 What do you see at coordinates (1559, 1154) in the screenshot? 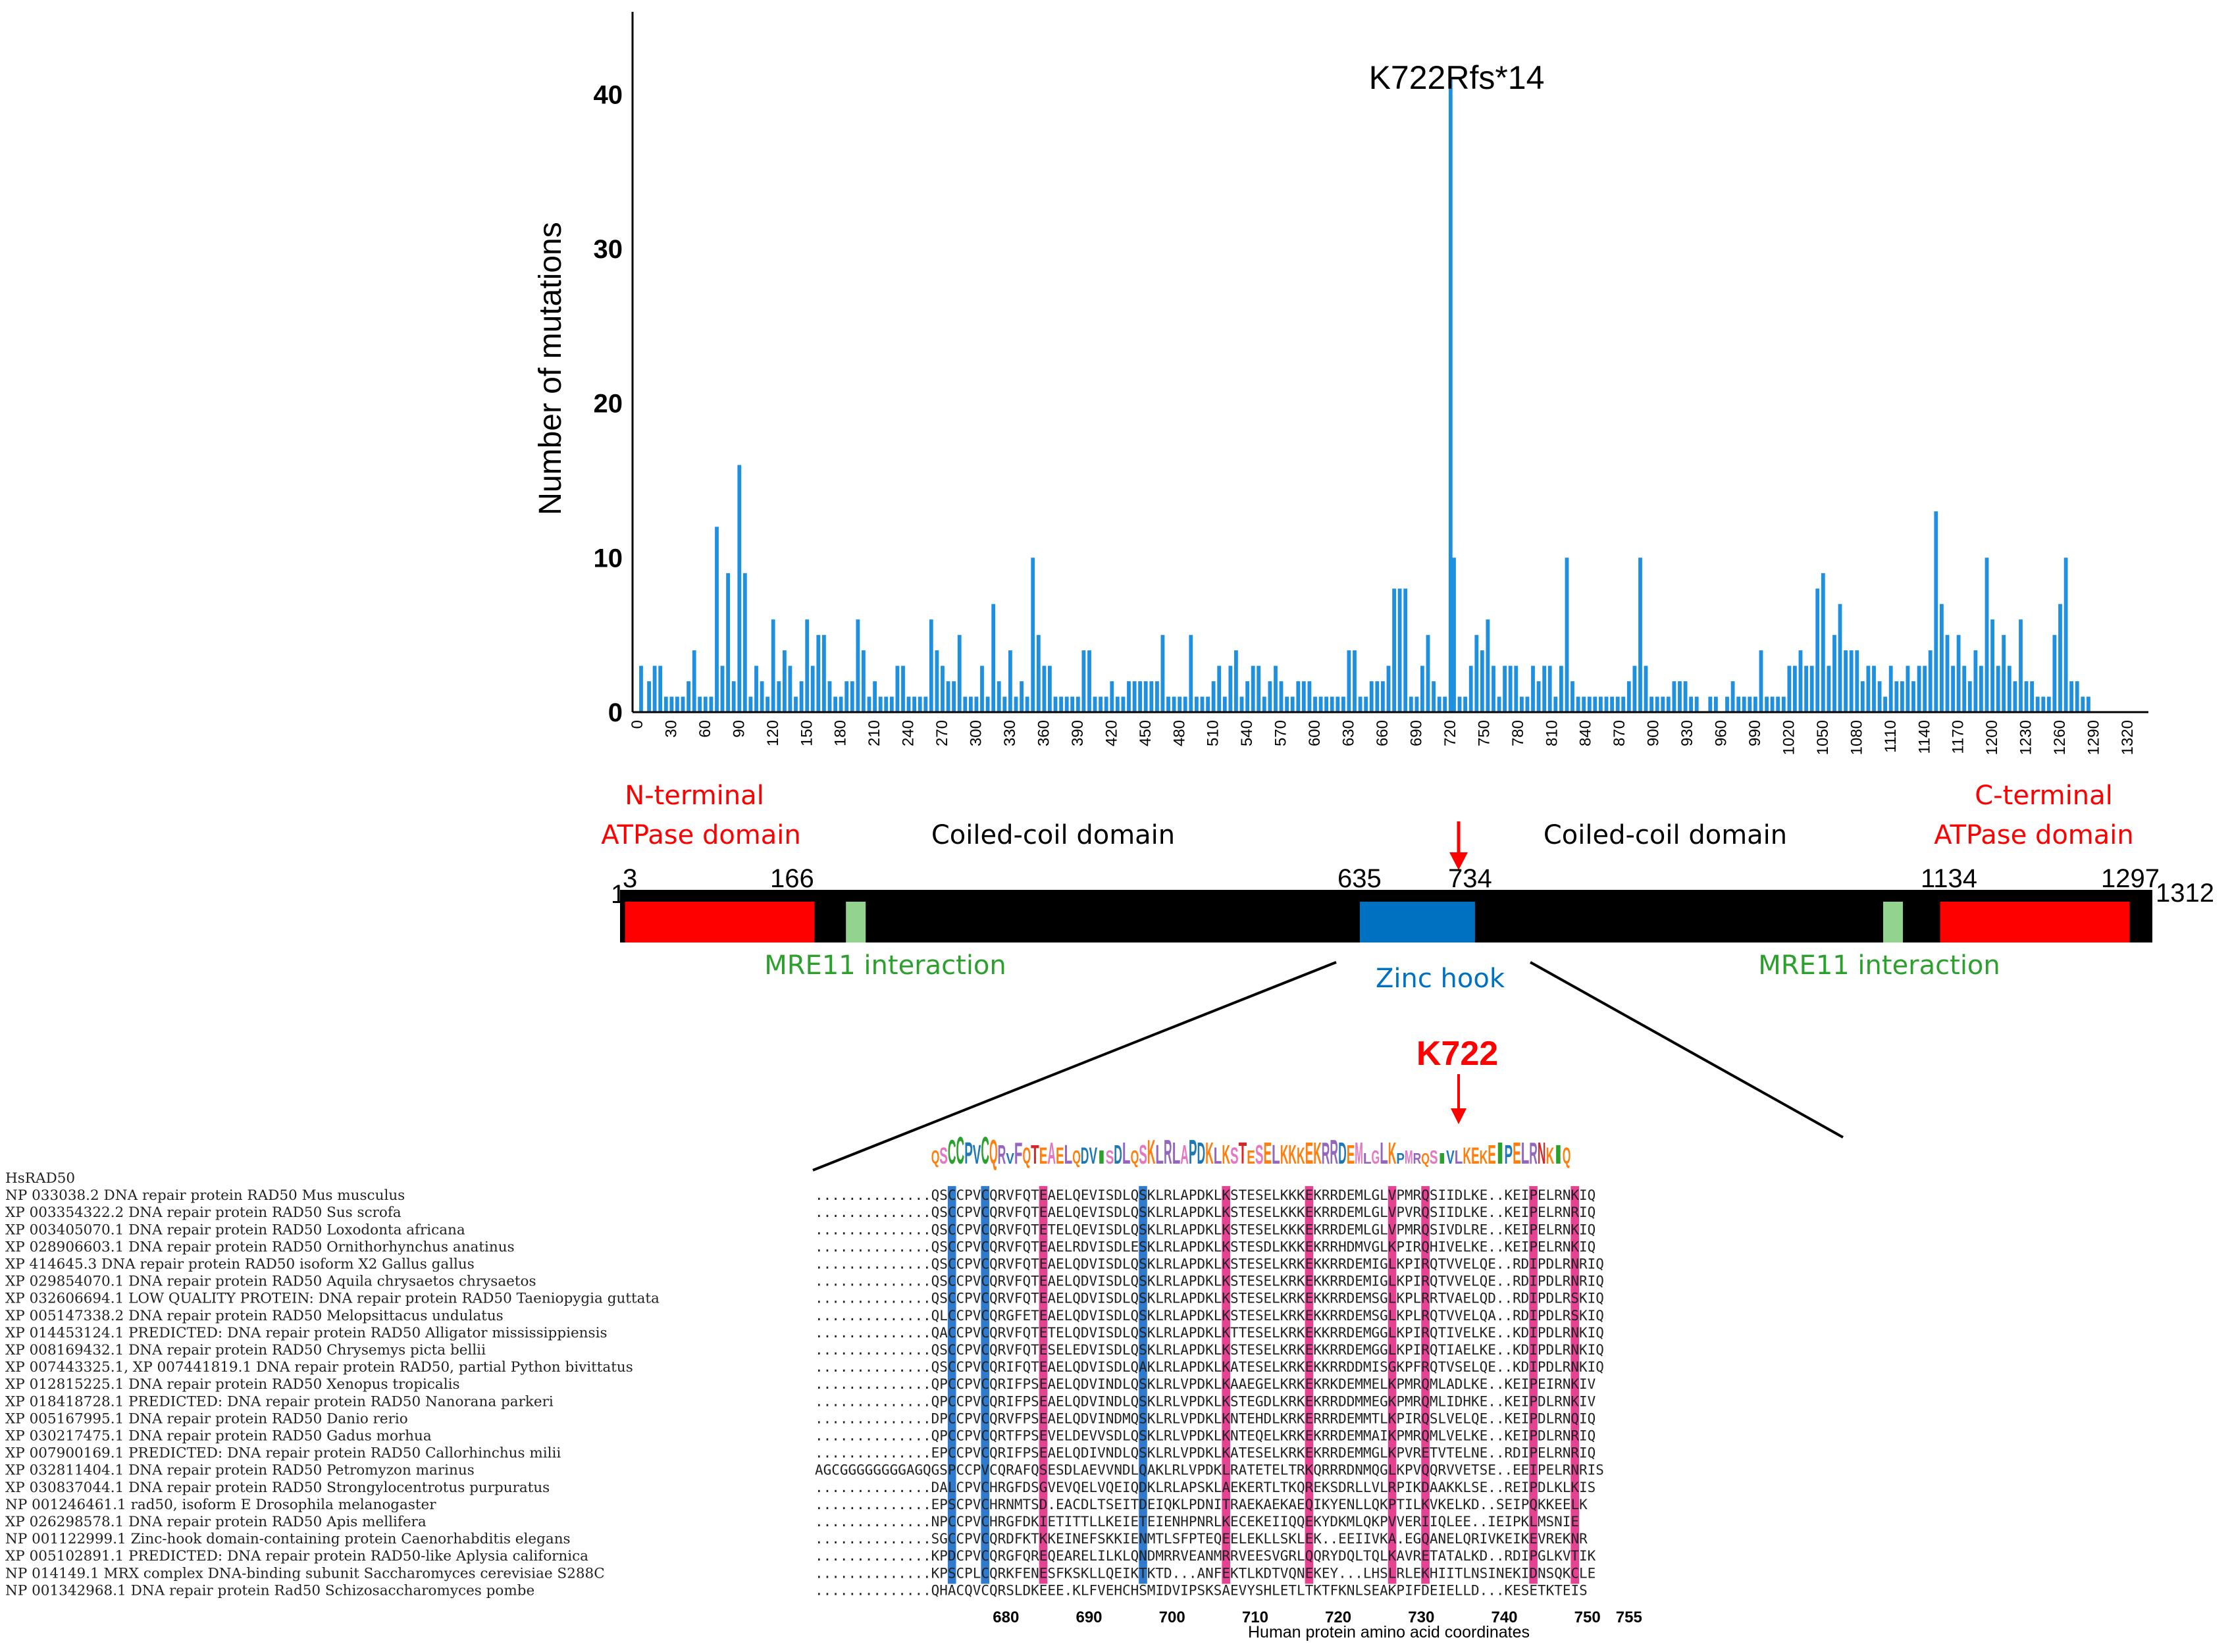
I see `logo-letter: I` at bounding box center [1559, 1154].